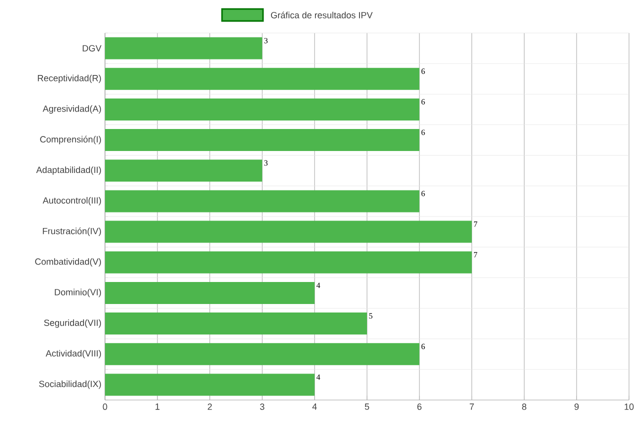 The width and height of the screenshot is (639, 431). I want to click on x-tick-label: 6, so click(419, 407).